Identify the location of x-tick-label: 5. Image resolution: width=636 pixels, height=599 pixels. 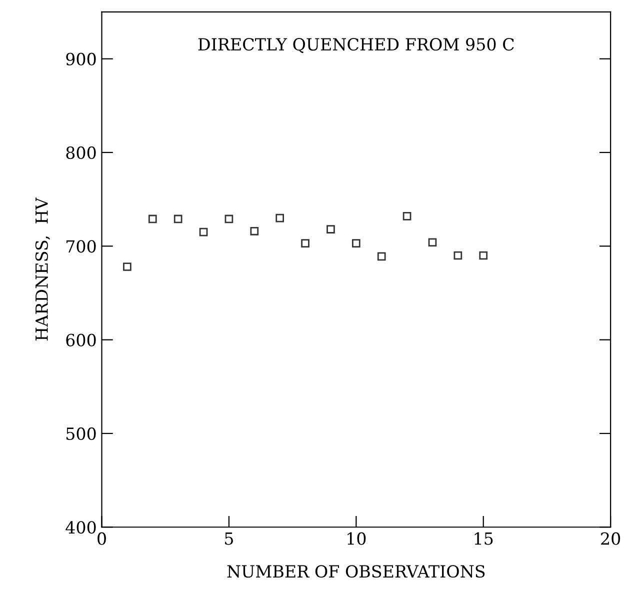
(229, 538).